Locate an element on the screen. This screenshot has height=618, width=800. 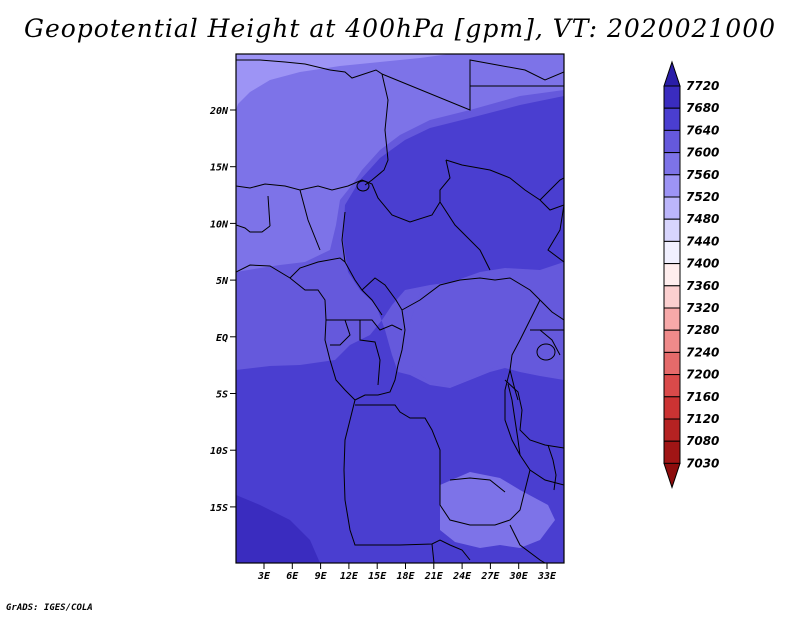
lon-tick-label: 9E is located at coordinates (321, 576).